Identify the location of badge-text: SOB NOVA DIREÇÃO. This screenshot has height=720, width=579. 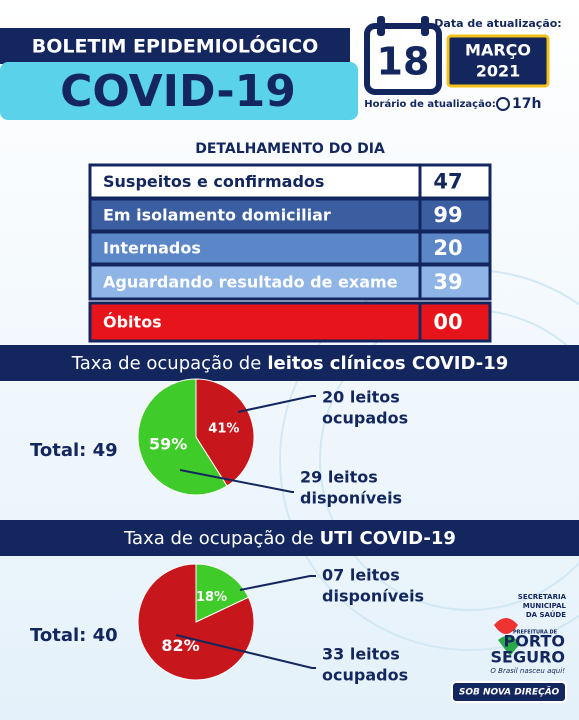
(509, 692).